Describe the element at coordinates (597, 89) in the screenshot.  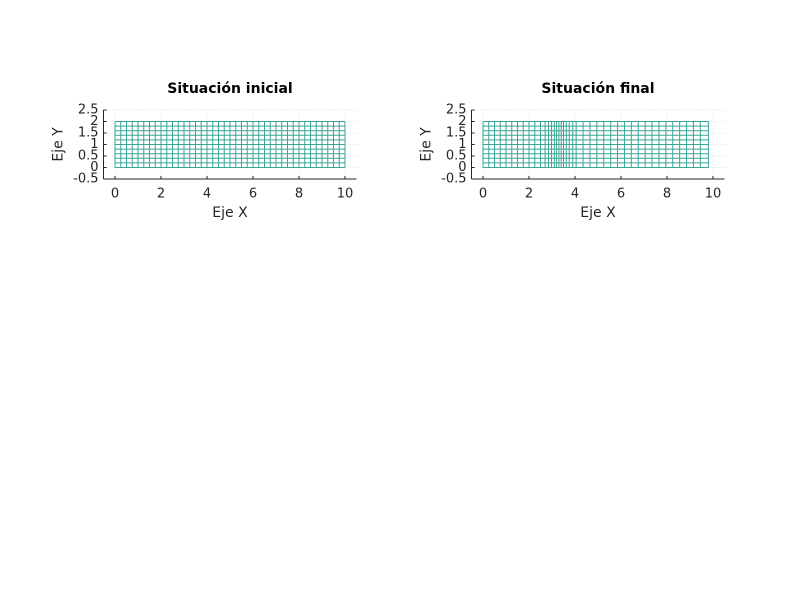
I see `chart-title: Situación final` at that location.